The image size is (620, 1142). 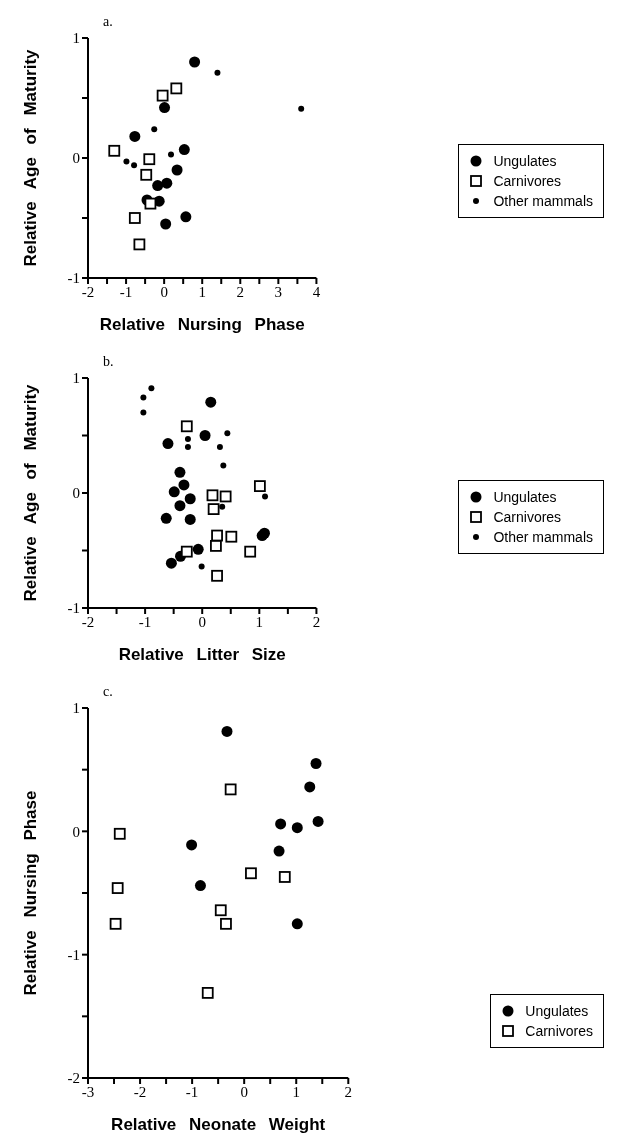 I want to click on y-tick-label: -2, so click(x=73, y=1078).